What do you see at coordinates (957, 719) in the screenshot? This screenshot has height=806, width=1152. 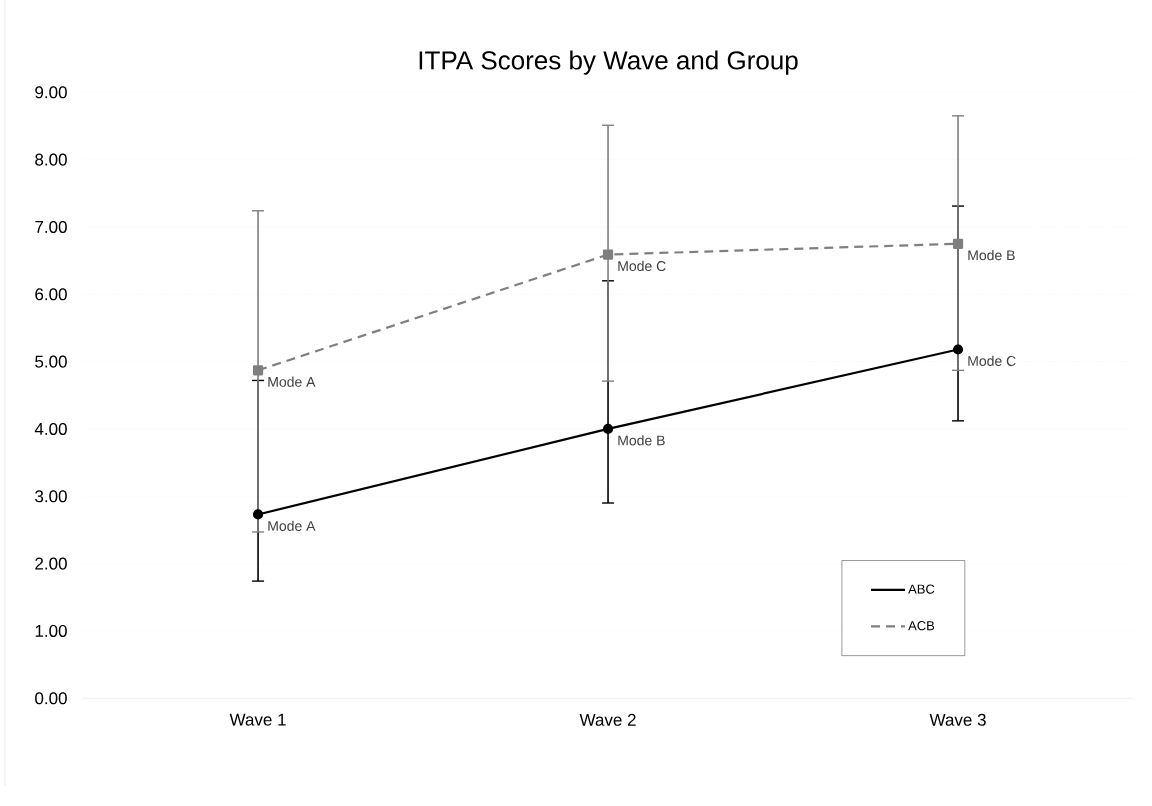 I see `x-tick-label: Wave 3` at bounding box center [957, 719].